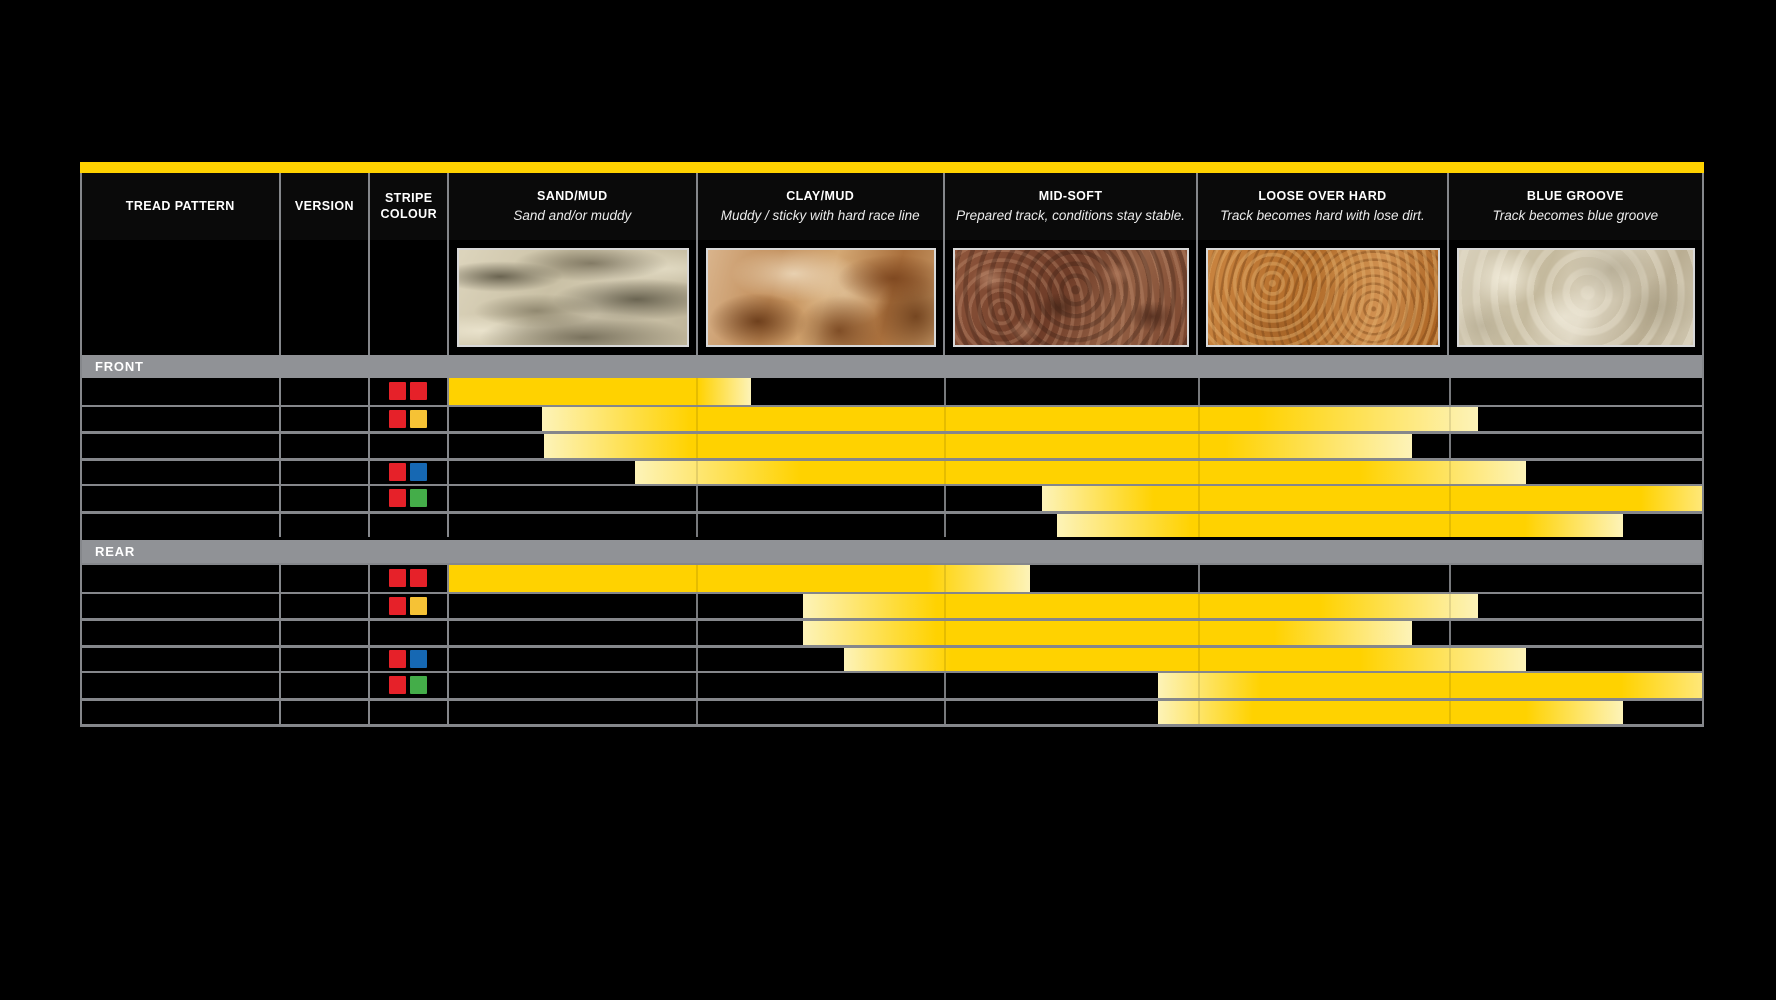  I want to click on column-title: STRIPE COLOUR, so click(409, 205).